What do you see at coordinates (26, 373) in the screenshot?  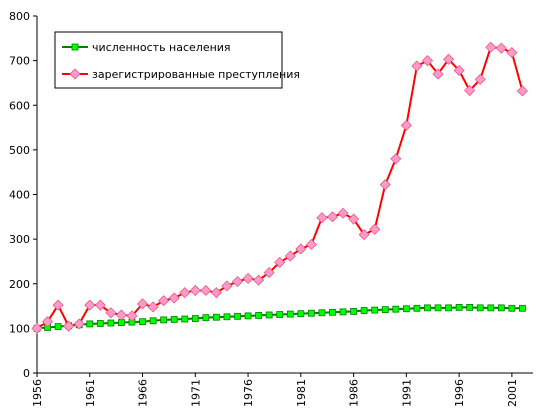 I see `y-tick-label: 0` at bounding box center [26, 373].